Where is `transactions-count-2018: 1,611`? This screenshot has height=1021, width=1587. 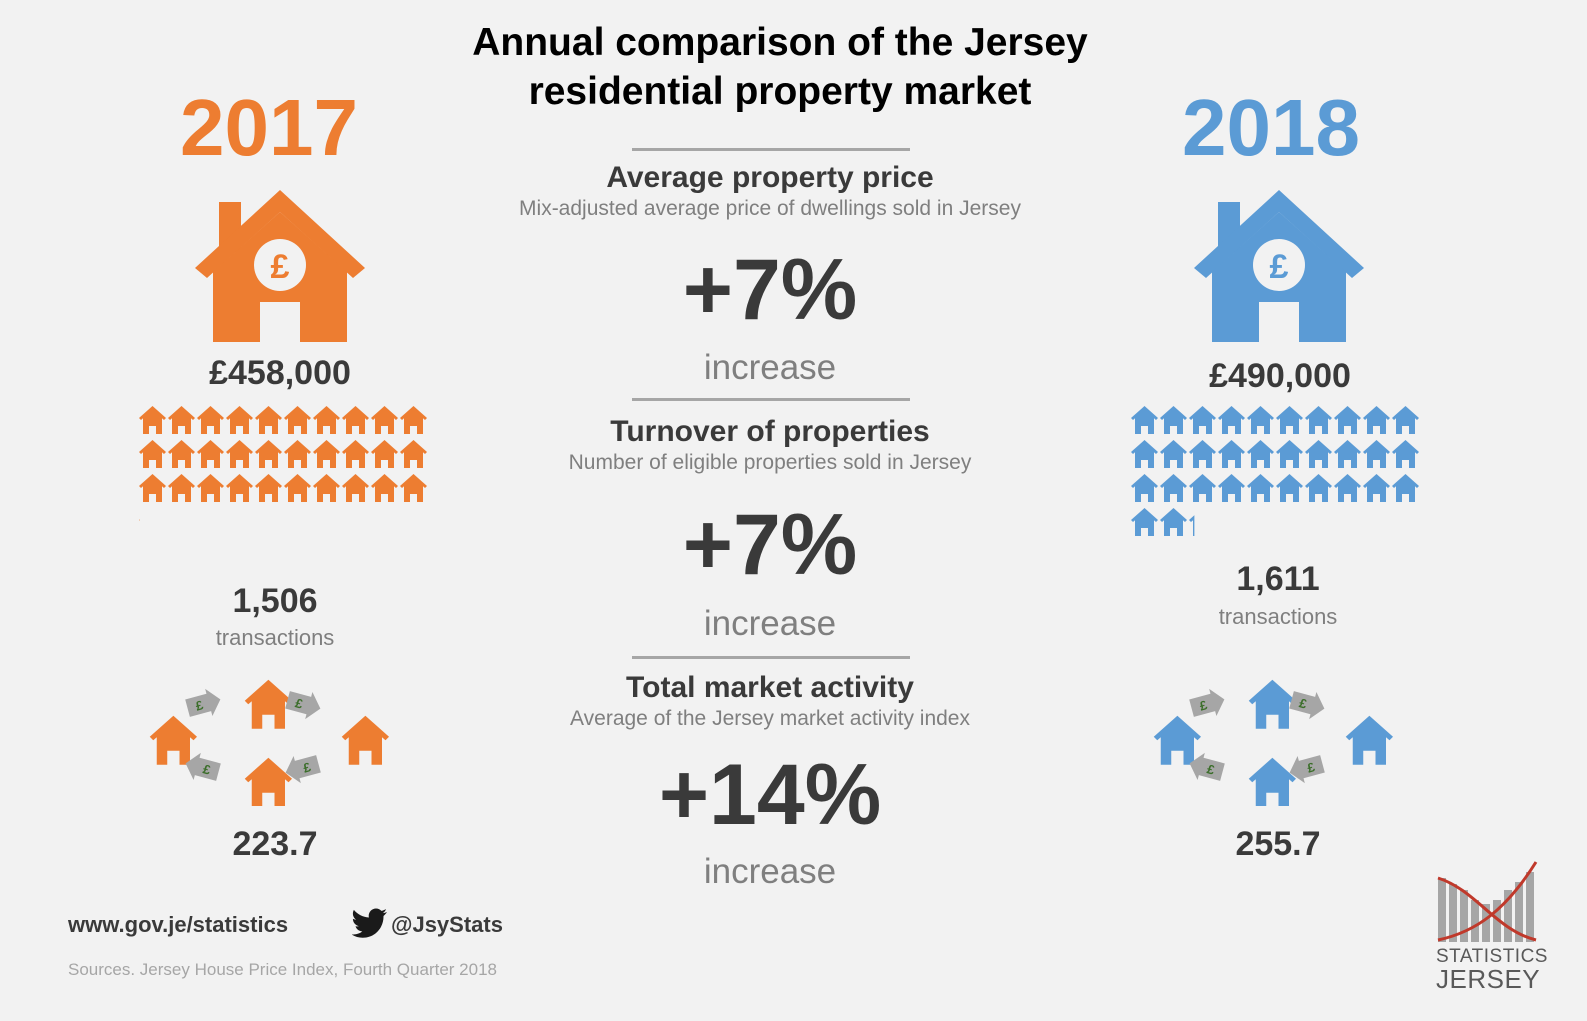 transactions-count-2018: 1,611 is located at coordinates (1278, 579).